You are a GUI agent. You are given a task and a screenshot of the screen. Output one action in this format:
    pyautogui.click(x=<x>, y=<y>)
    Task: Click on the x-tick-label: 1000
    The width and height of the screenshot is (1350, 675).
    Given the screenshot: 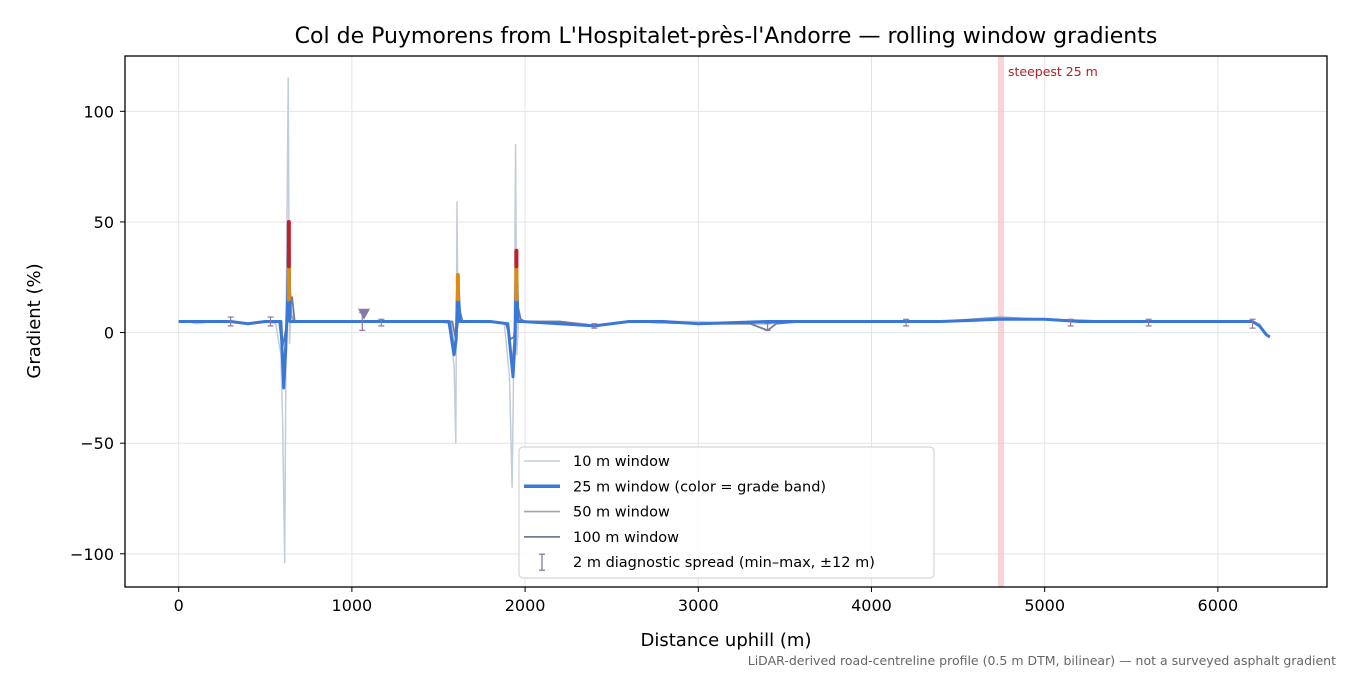 What is the action you would take?
    pyautogui.click(x=352, y=605)
    